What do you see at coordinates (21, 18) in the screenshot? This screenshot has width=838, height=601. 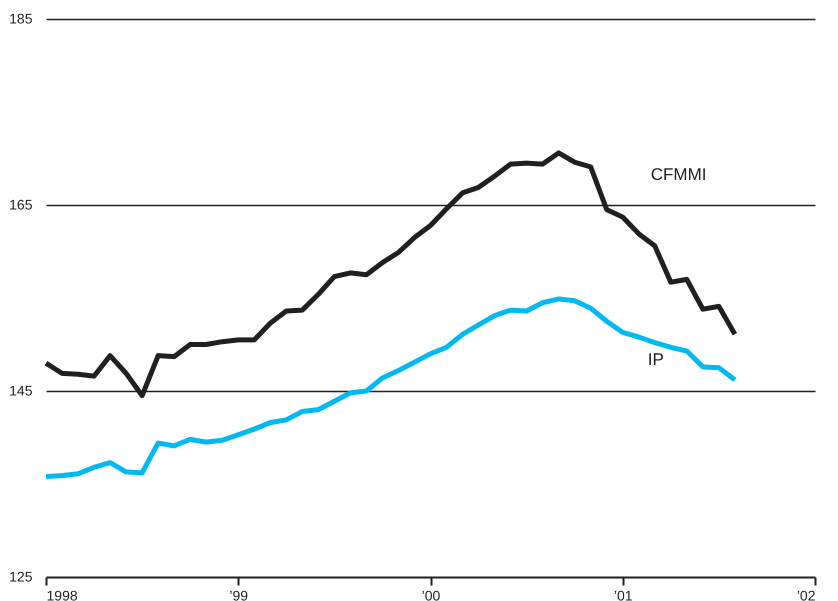 I see `y-tick-label: 185` at bounding box center [21, 18].